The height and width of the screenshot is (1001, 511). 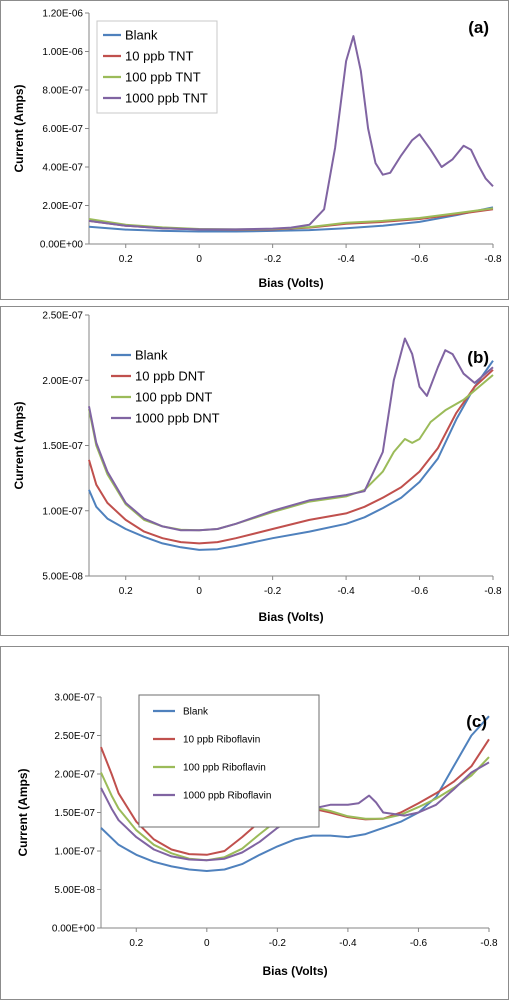 What do you see at coordinates (163, 77) in the screenshot?
I see `legend-label: 100 ppb TNT` at bounding box center [163, 77].